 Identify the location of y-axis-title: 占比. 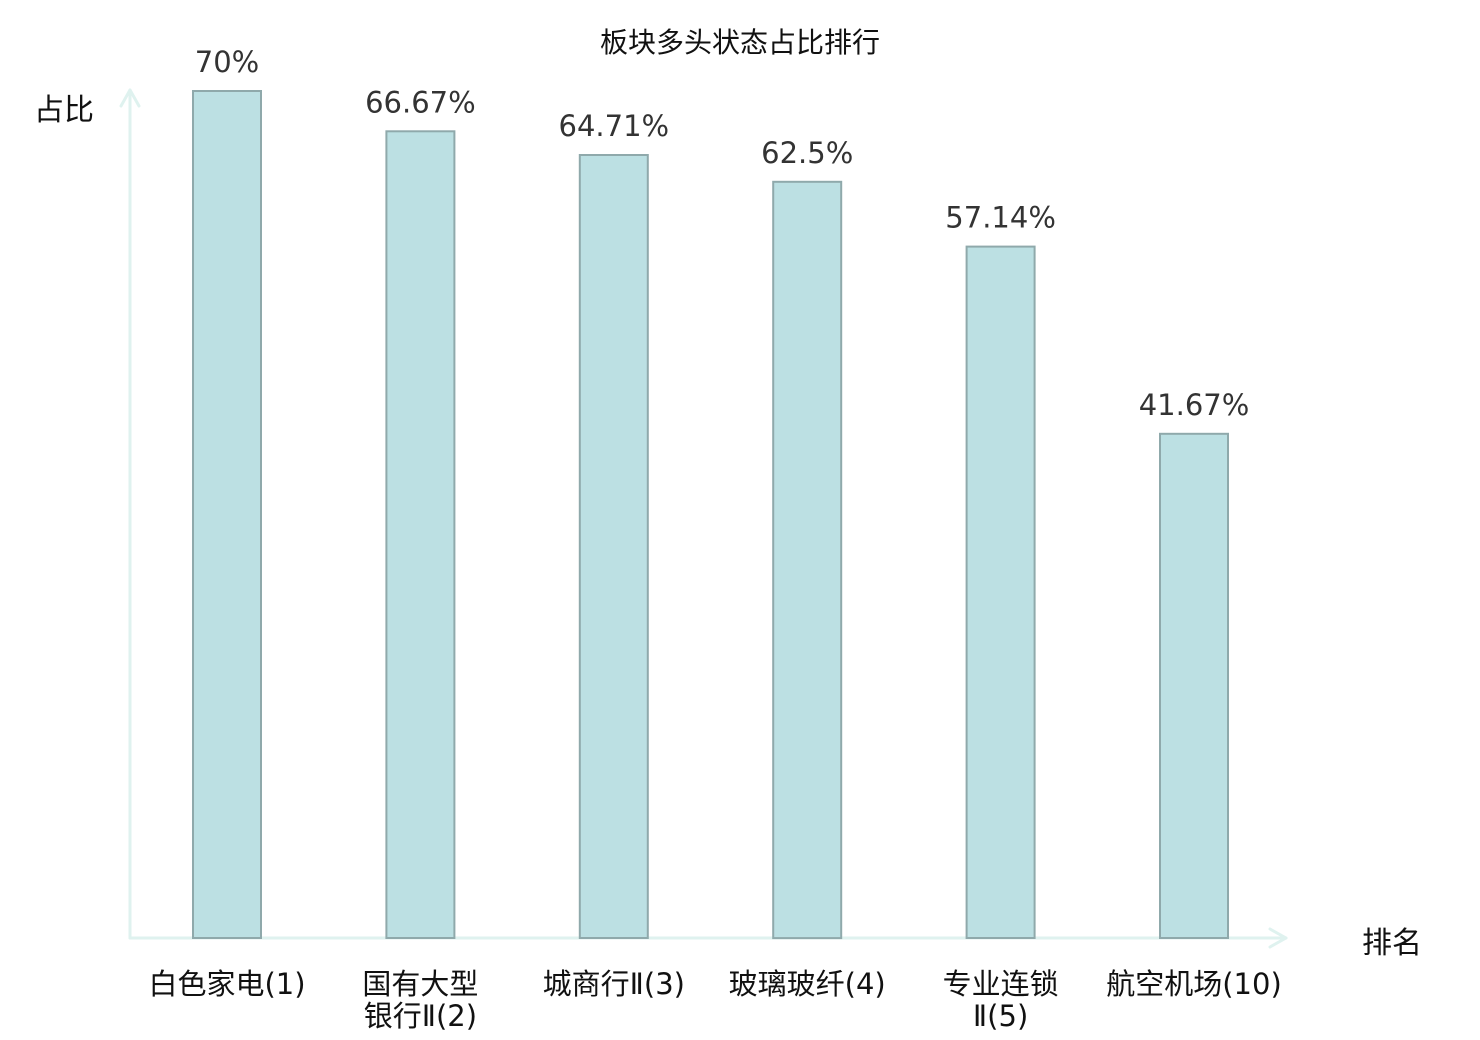
(64, 110).